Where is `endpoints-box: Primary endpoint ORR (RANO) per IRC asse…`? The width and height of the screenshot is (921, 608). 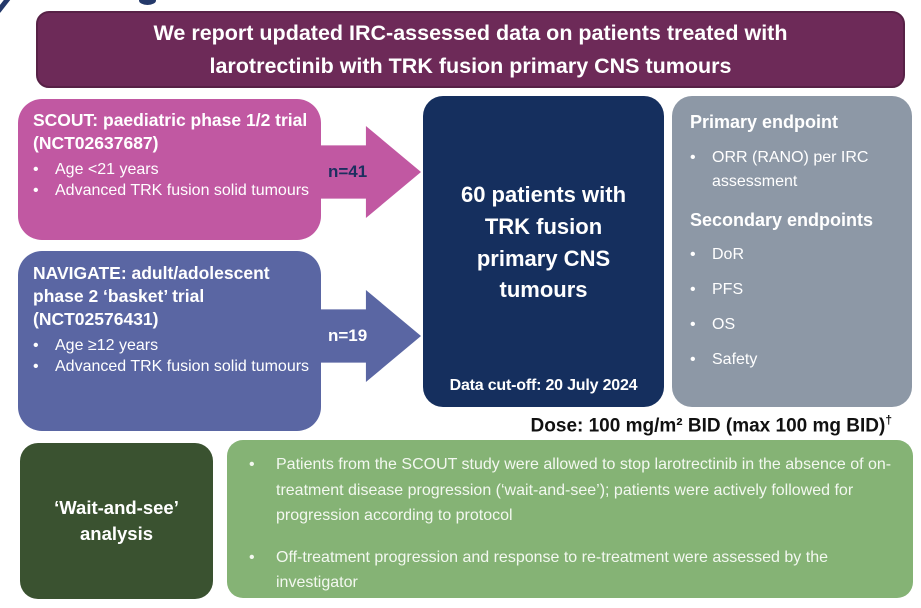
endpoints-box: Primary endpoint ORR (RANO) per IRC asse… is located at coordinates (792, 251).